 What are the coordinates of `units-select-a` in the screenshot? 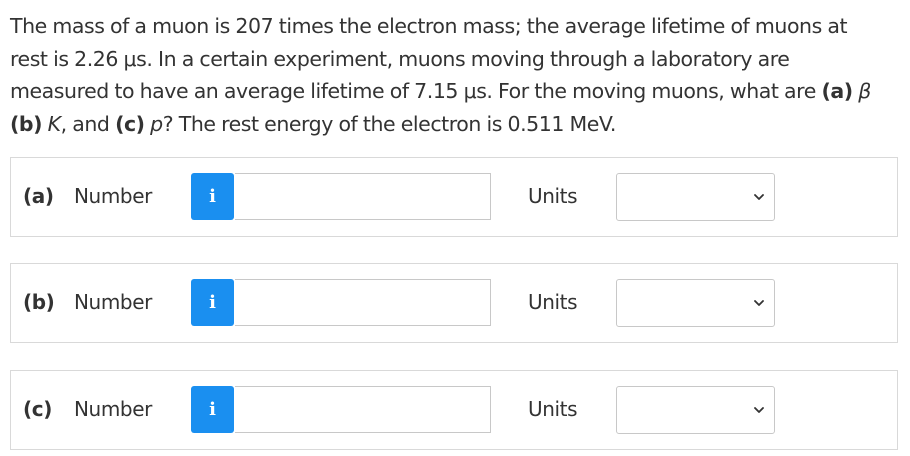 It's located at (695, 197).